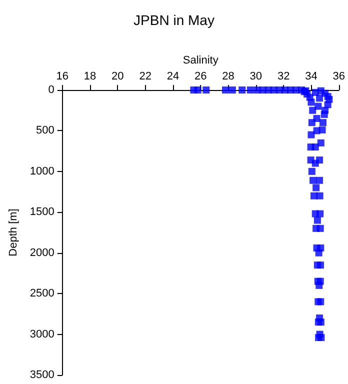 This screenshot has height=384, width=348. Describe the element at coordinates (14, 232) in the screenshot. I see `y-axis-title: Depth [m]` at that location.